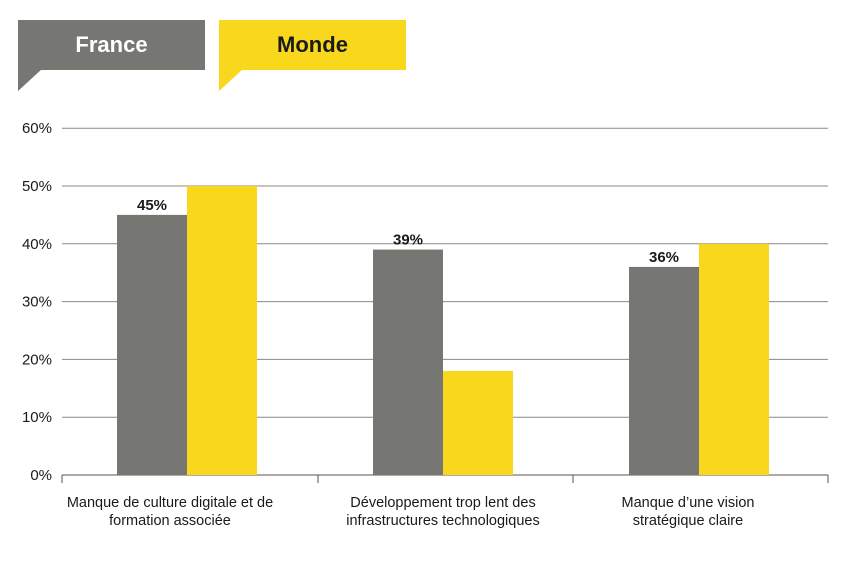 The width and height of the screenshot is (858, 575). What do you see at coordinates (37, 186) in the screenshot?
I see `y-tick-label-50: 50%` at bounding box center [37, 186].